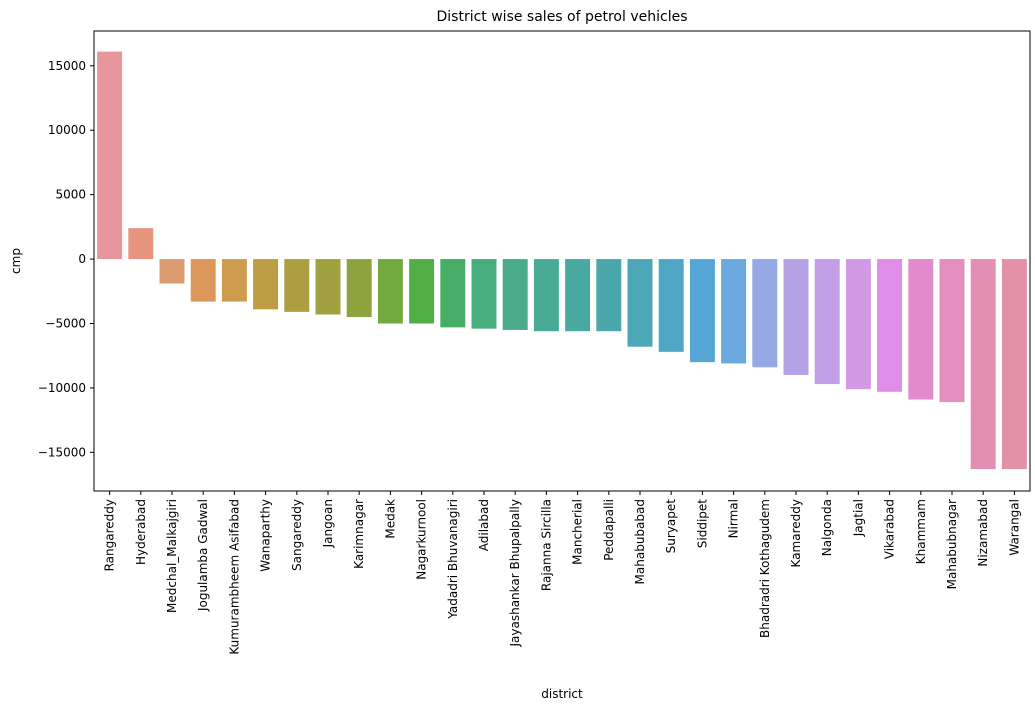 The width and height of the screenshot is (1035, 711). What do you see at coordinates (1014, 364) in the screenshot?
I see `bar-warangal` at bounding box center [1014, 364].